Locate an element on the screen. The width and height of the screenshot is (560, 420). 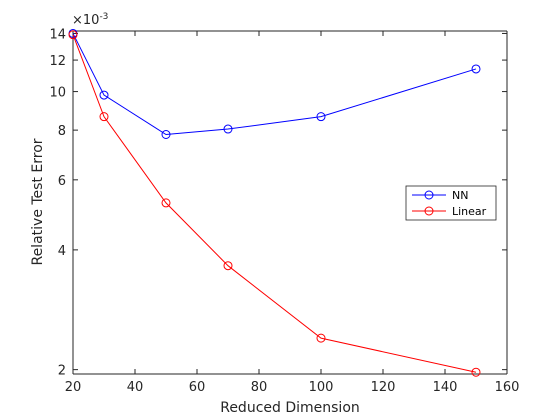
y-tick-label: 4 is located at coordinates (62, 251).